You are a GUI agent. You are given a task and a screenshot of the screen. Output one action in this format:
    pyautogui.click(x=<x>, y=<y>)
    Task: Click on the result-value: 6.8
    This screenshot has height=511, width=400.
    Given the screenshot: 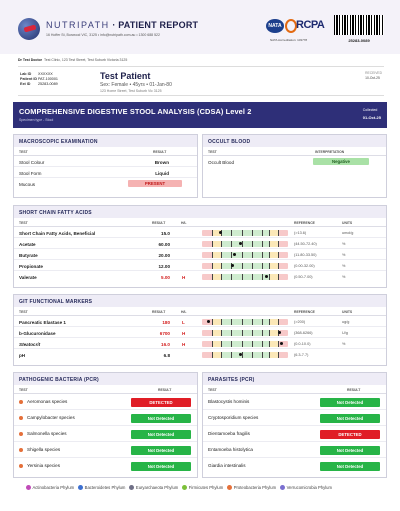 What is the action you would take?
    pyautogui.click(x=166, y=355)
    